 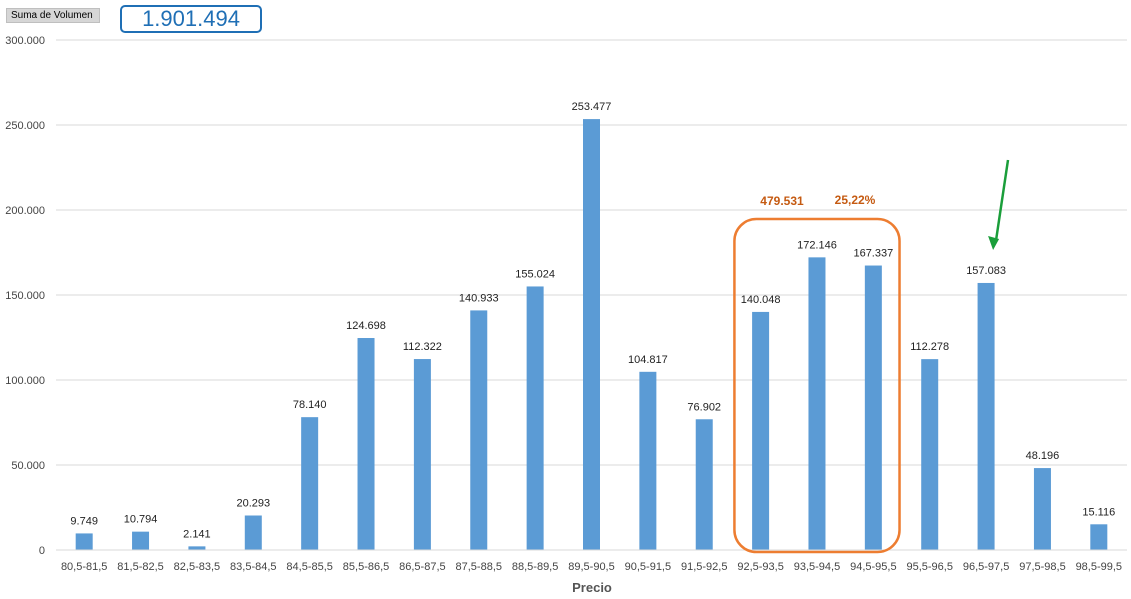 I want to click on arrow-shaft, so click(x=1002, y=200).